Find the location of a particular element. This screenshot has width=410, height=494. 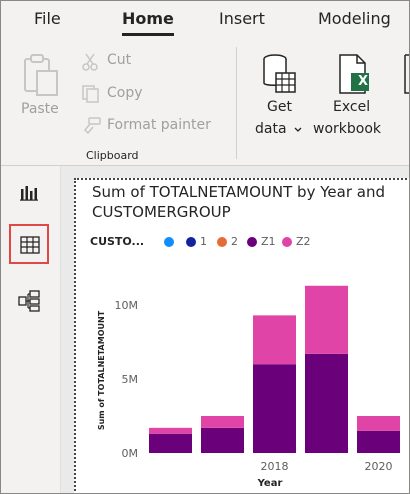

copy-label: Copy is located at coordinates (125, 93).